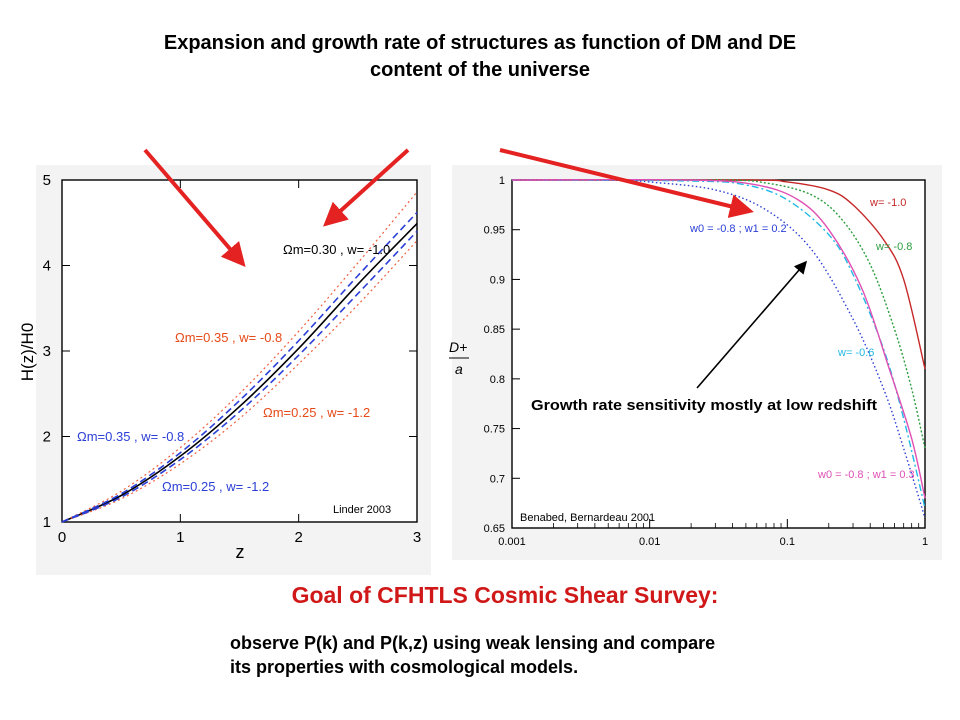 Image resolution: width=960 pixels, height=720 pixels. What do you see at coordinates (480, 70) in the screenshot?
I see `slide-title-line-2: content of the universe` at bounding box center [480, 70].